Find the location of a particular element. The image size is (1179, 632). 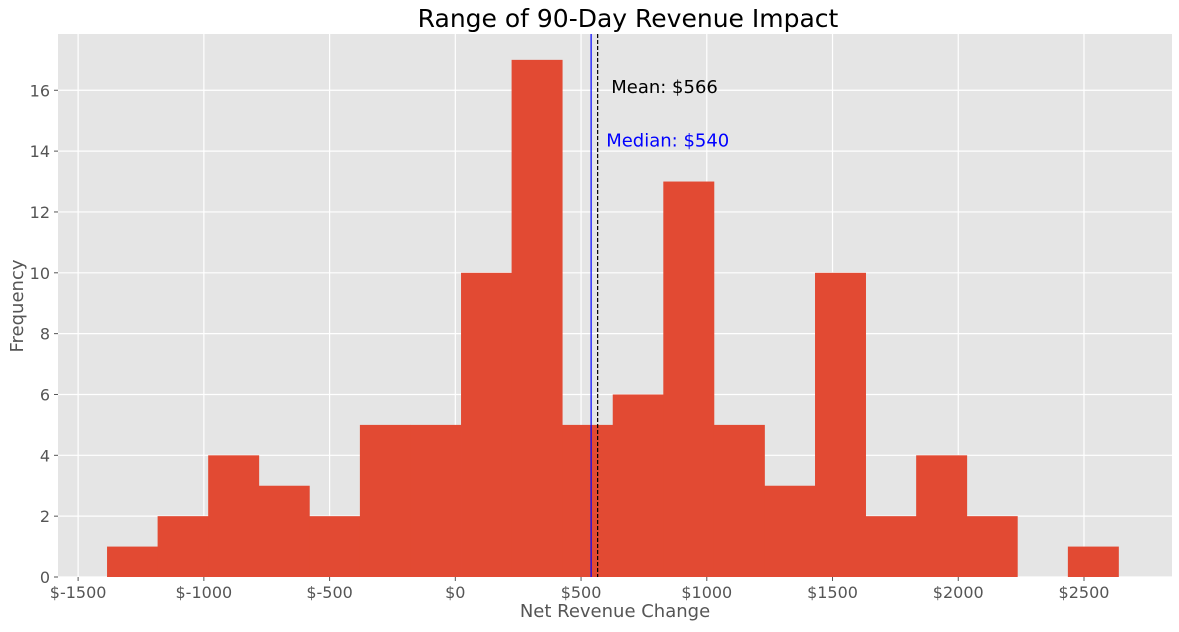

y-tick-label: 0 is located at coordinates (45, 577).